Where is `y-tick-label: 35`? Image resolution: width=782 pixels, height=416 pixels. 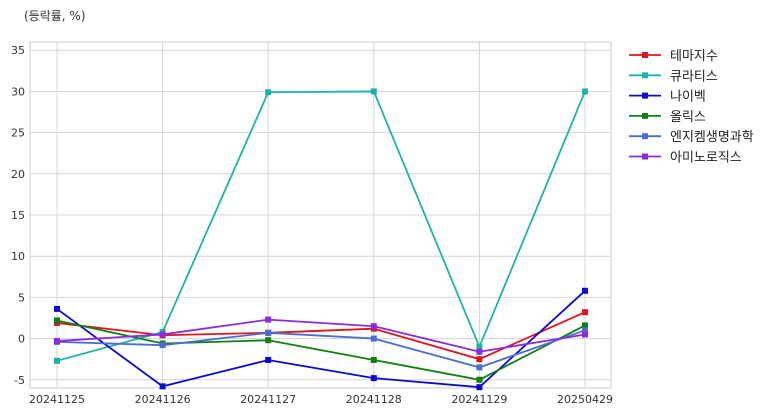
y-tick-label: 35 is located at coordinates (18, 50).